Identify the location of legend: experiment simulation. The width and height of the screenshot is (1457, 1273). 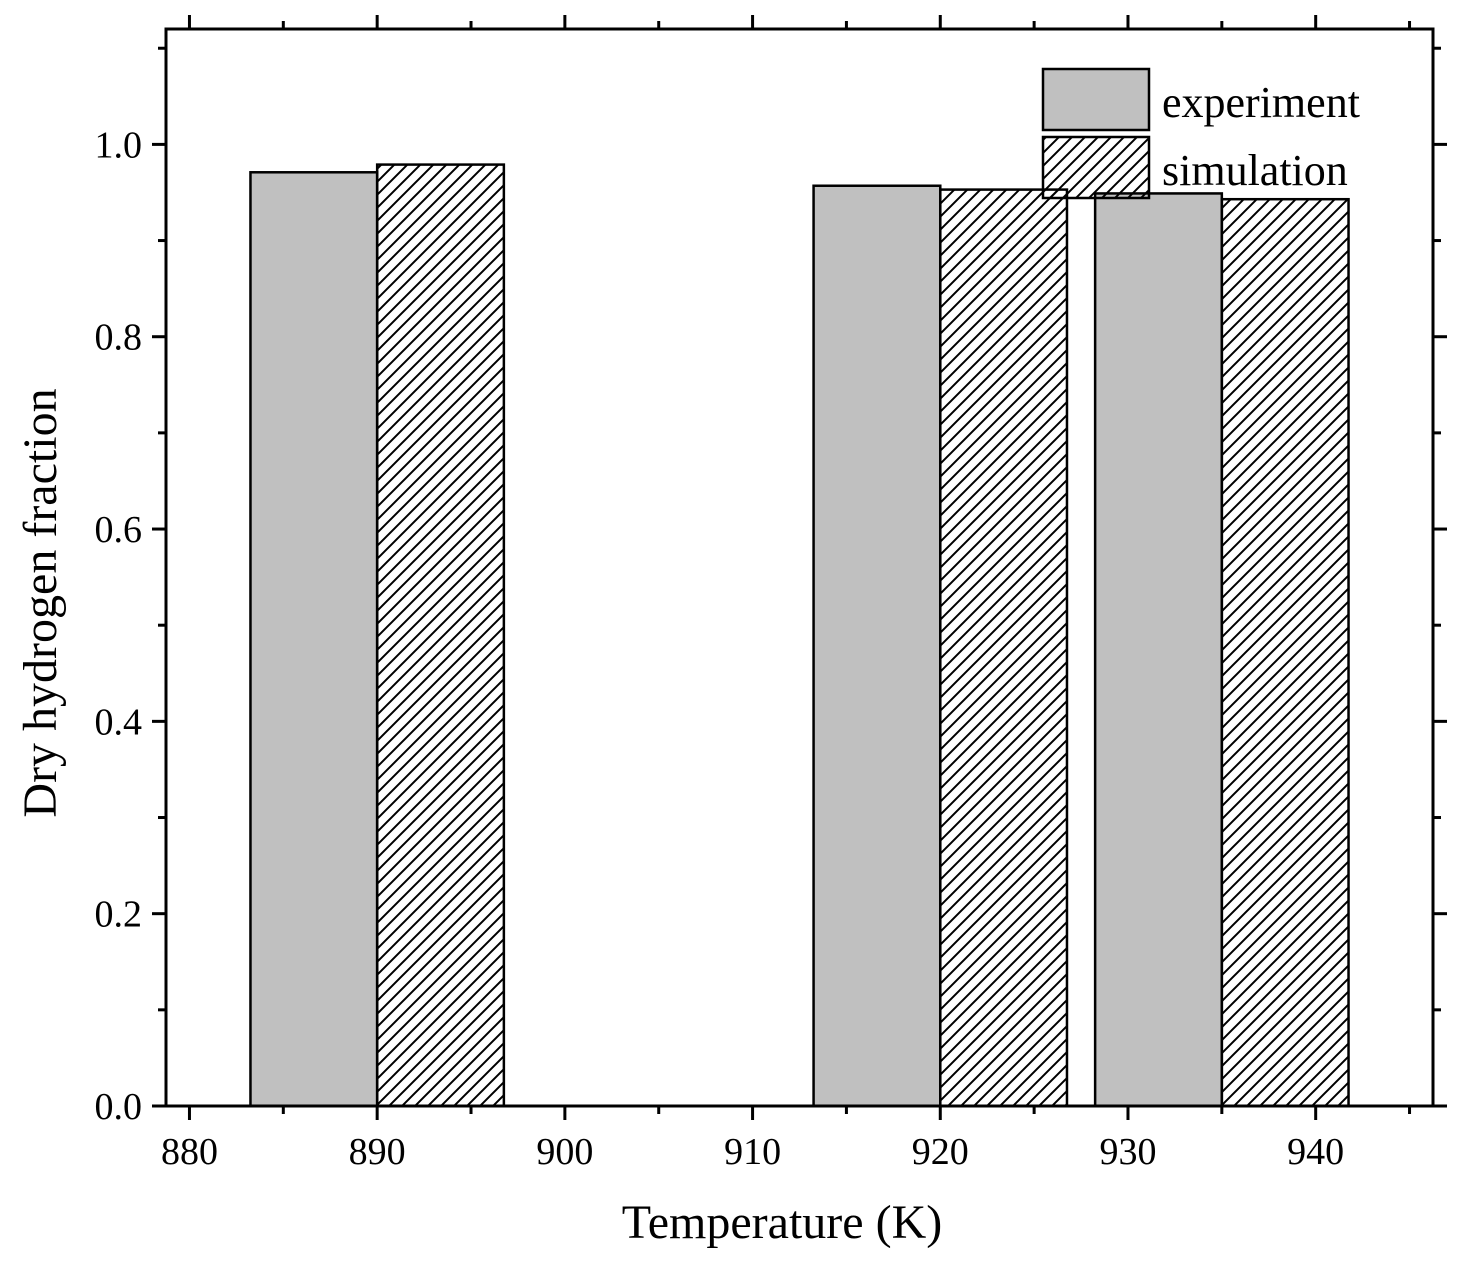
(1200, 133).